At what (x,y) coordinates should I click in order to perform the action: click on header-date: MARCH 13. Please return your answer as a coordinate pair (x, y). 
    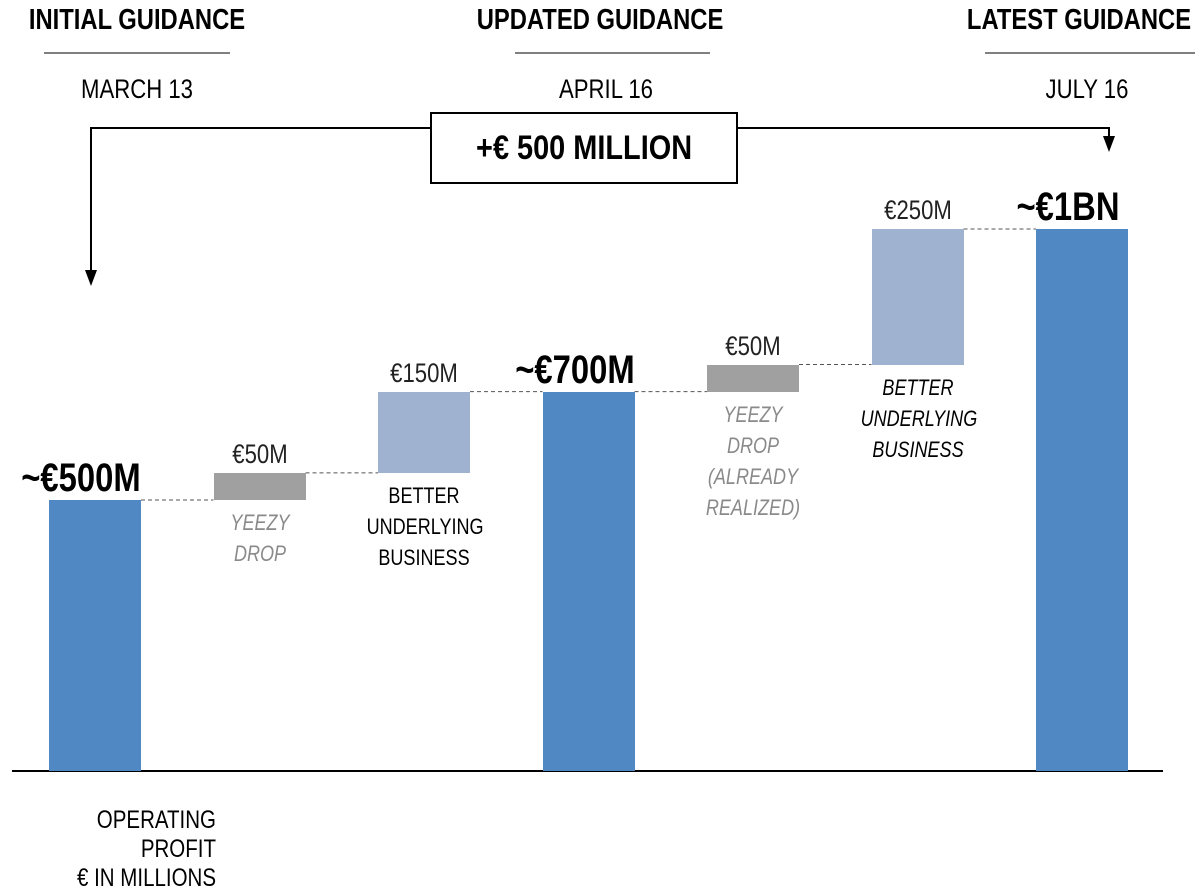
    Looking at the image, I should click on (137, 89).